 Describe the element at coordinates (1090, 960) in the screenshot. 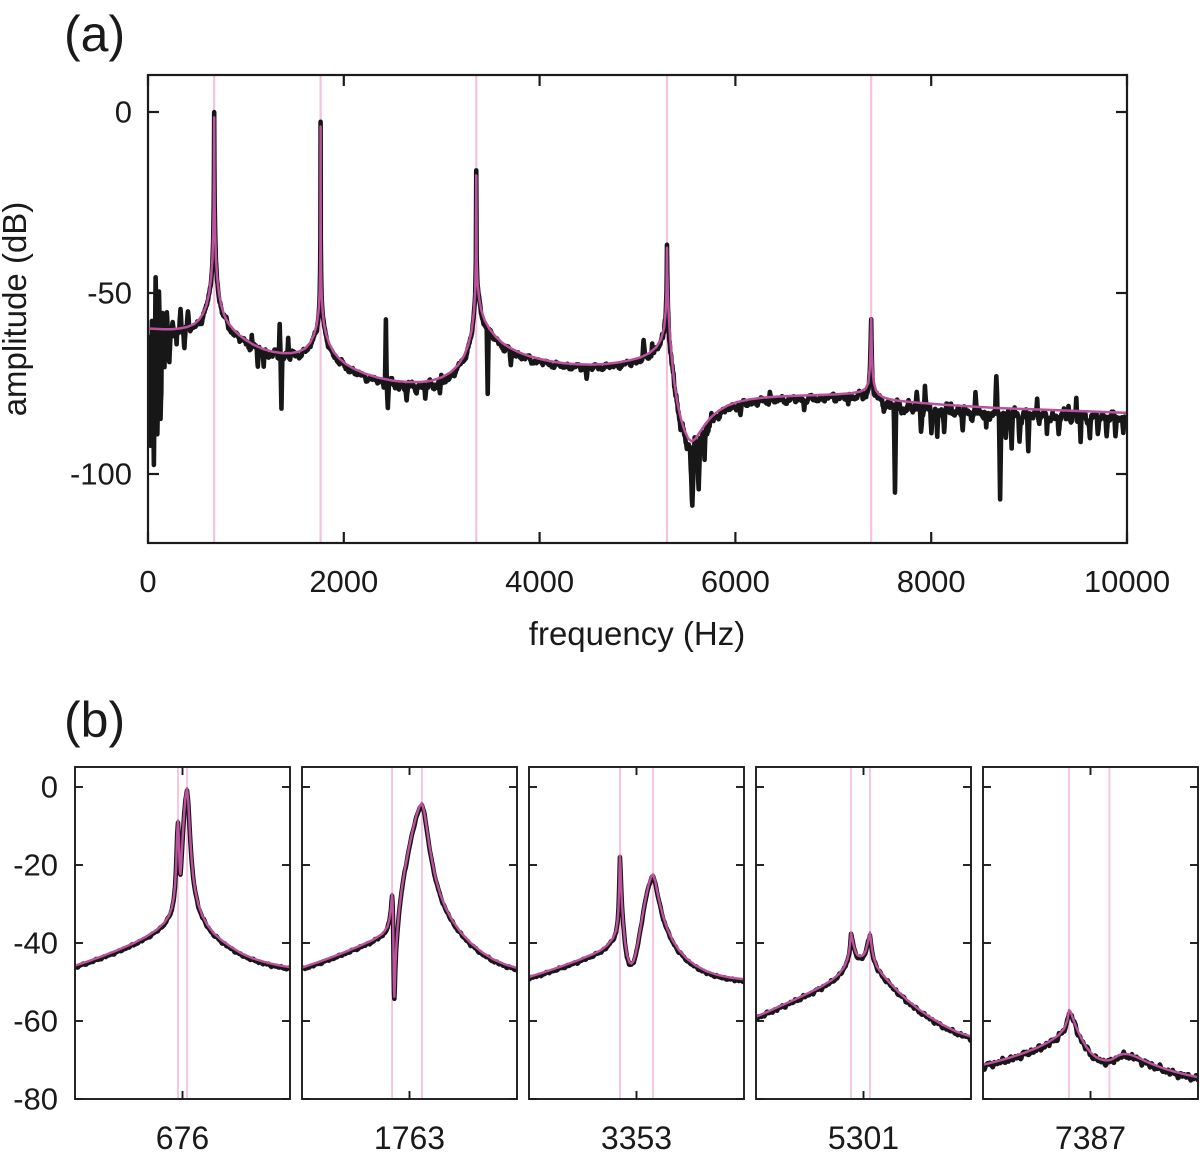

I see `subplot-7387: 7387` at that location.